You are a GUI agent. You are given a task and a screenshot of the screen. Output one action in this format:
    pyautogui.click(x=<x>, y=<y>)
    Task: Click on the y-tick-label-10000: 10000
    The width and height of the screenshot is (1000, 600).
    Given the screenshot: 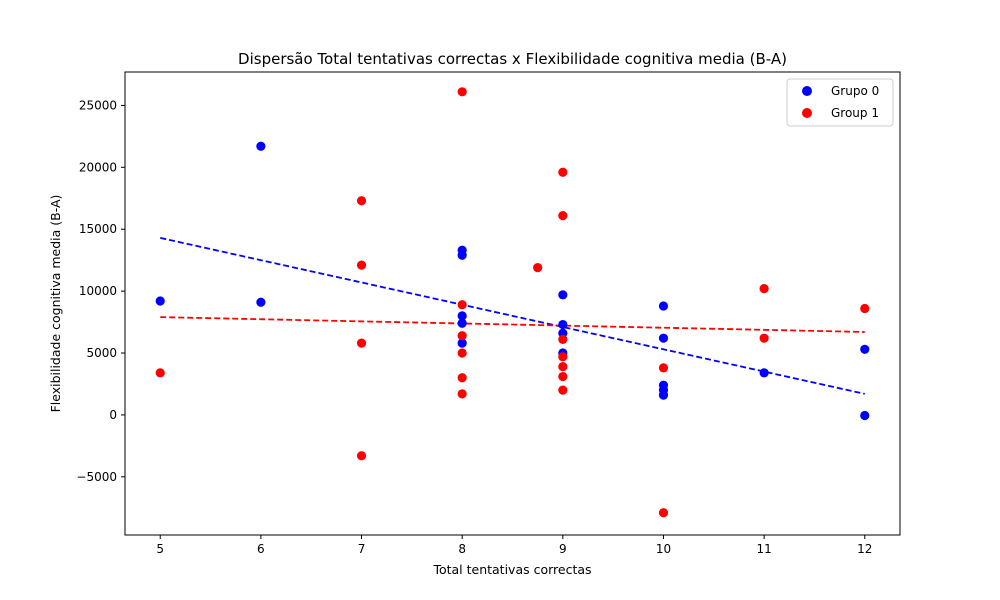 What is the action you would take?
    pyautogui.click(x=98, y=291)
    